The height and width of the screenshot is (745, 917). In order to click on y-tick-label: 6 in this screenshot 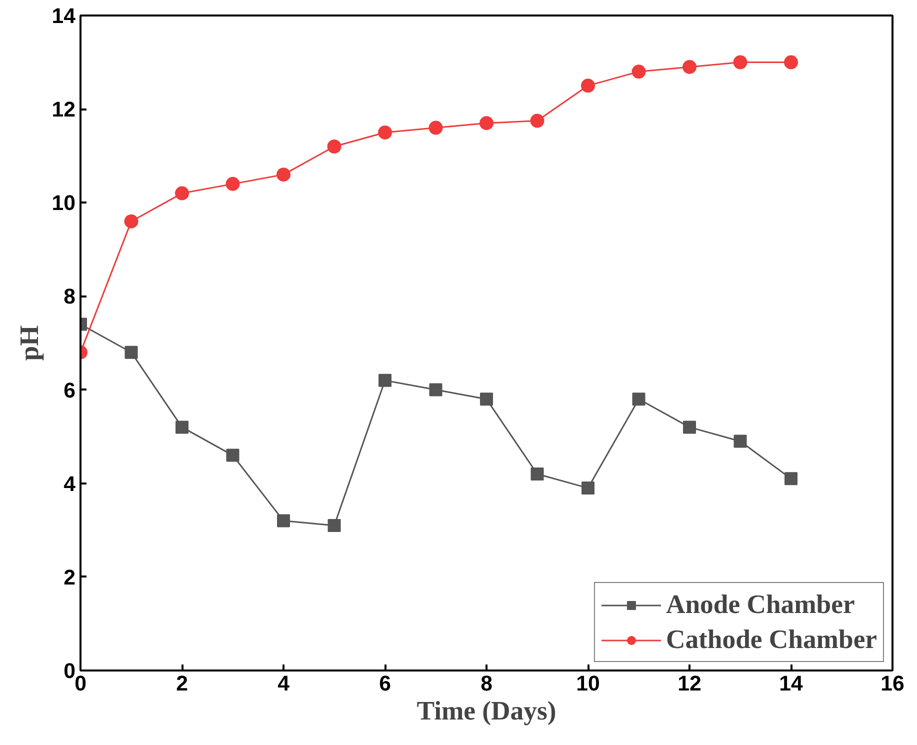, I will do `click(70, 390)`.